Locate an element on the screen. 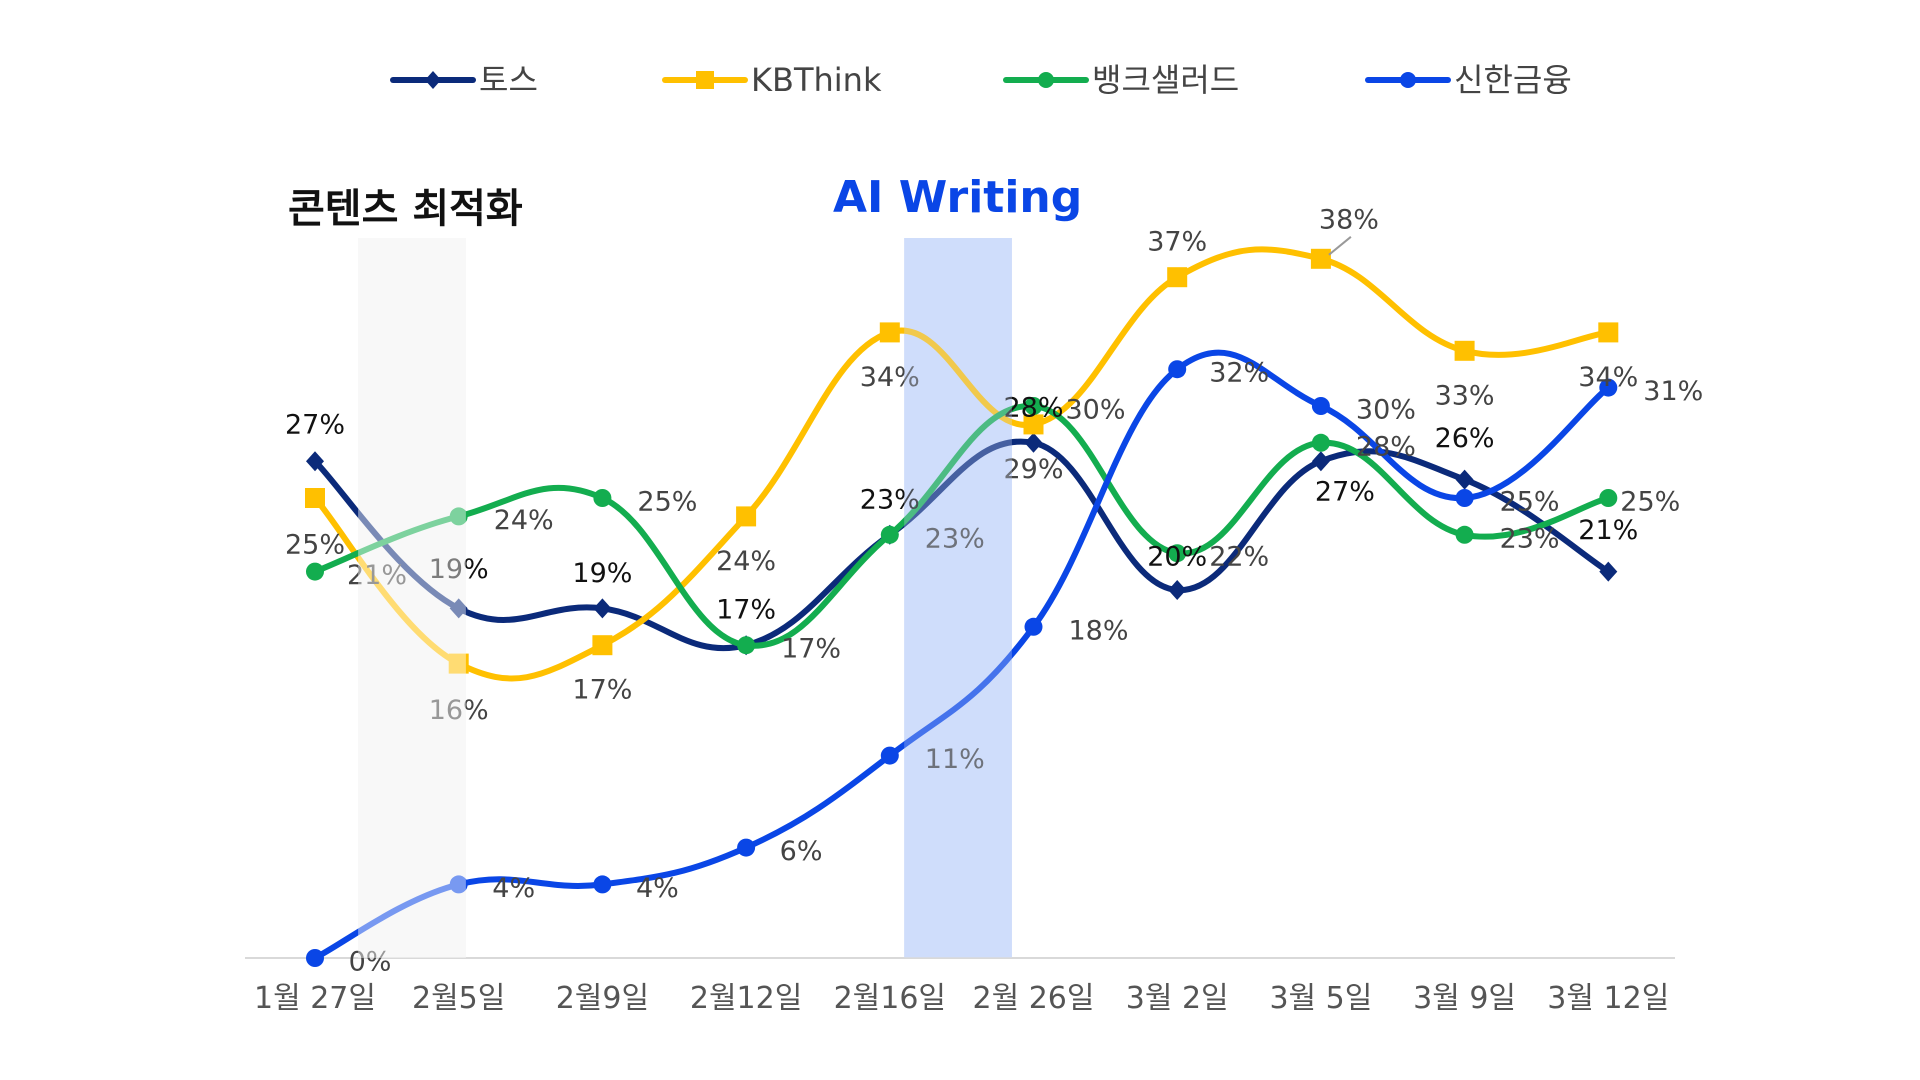  data-label-shinhan: 18% is located at coordinates (1098, 630).